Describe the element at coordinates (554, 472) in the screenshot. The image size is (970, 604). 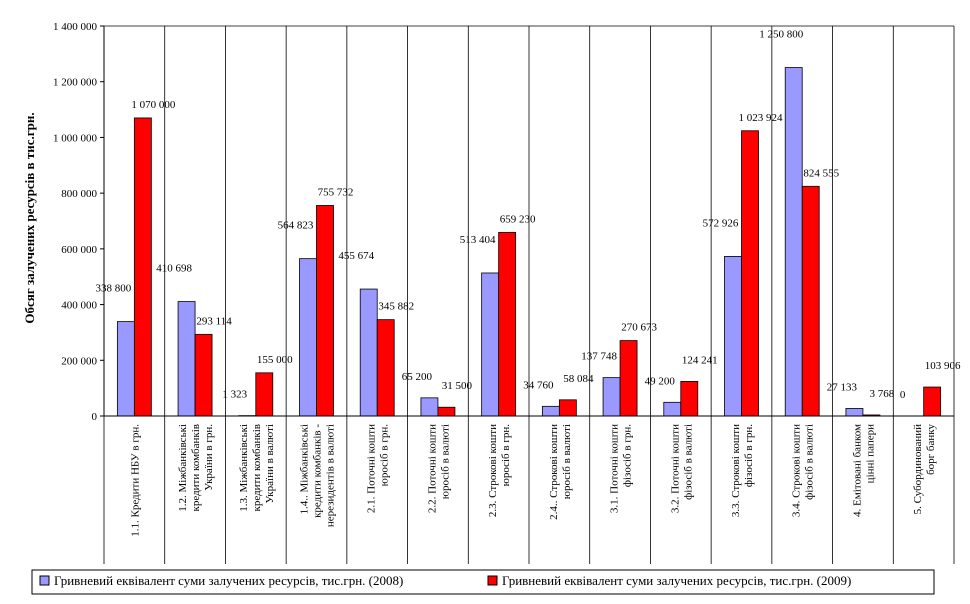
I see `category-label-line: 2.4.. Строкові кошти` at that location.